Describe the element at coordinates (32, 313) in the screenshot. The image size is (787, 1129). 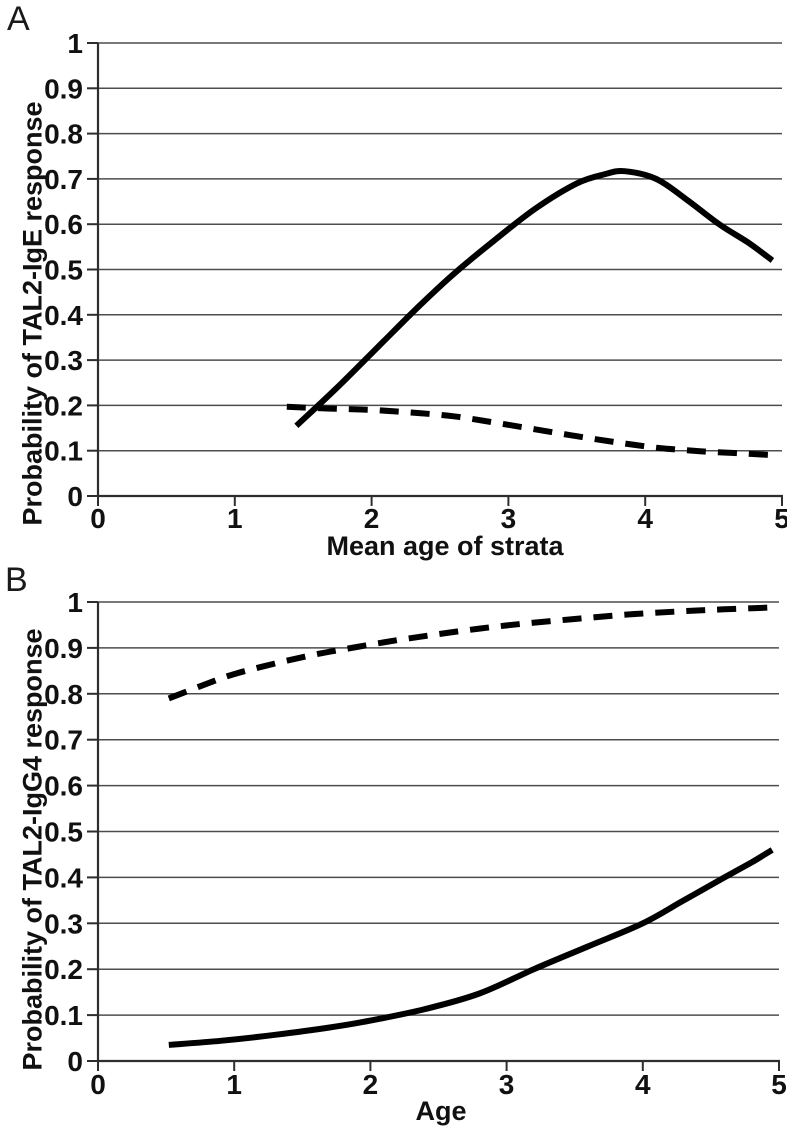
I see `panel-a-y-axis-title: Probability of TAL2-IgE response` at that location.